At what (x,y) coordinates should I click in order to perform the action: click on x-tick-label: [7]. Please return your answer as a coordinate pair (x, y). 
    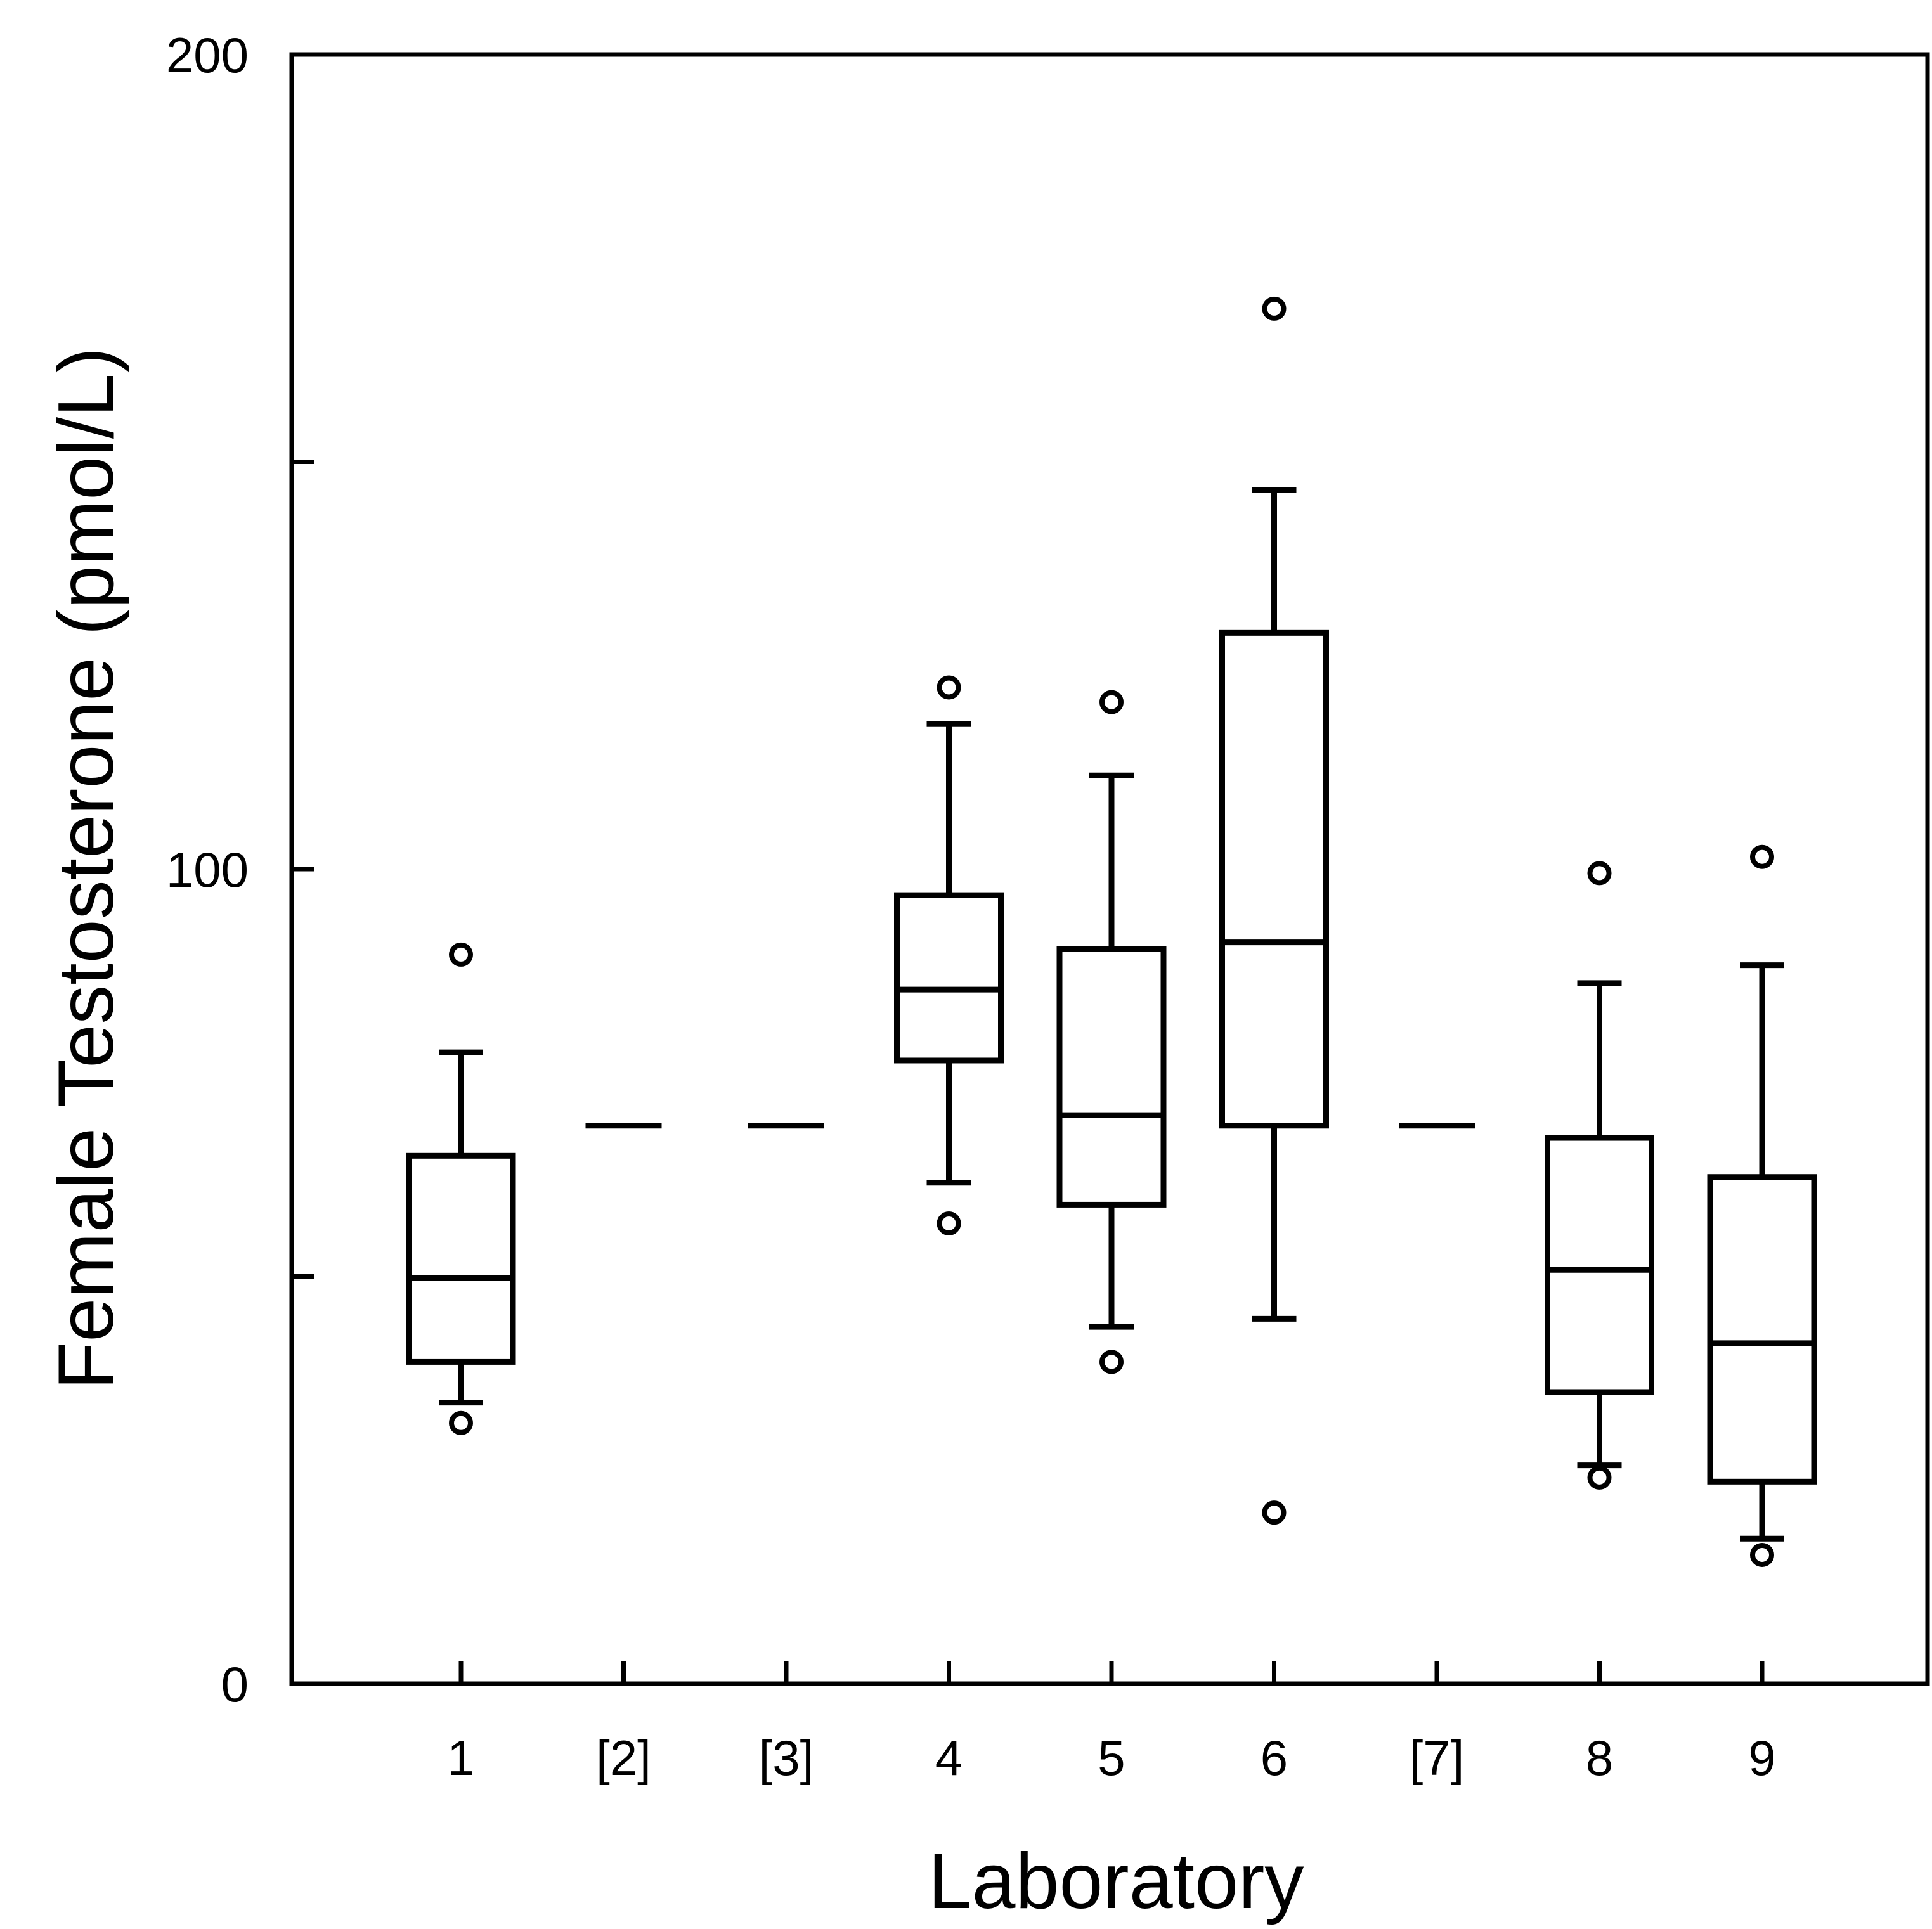
    Looking at the image, I should click on (1437, 1758).